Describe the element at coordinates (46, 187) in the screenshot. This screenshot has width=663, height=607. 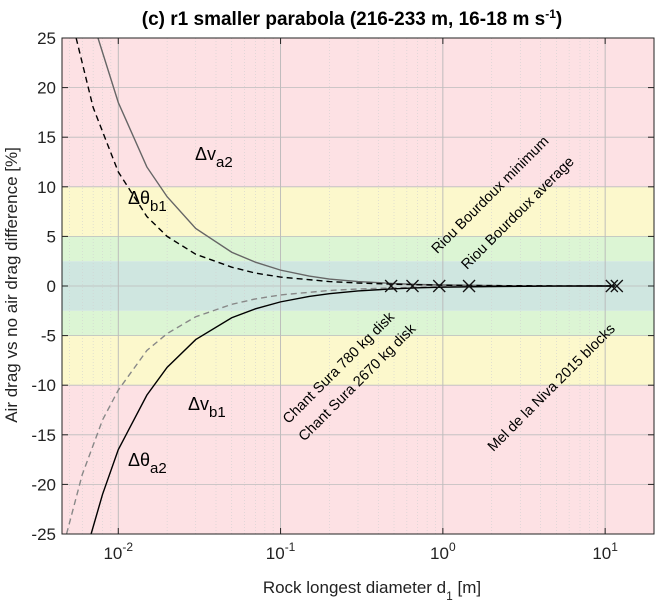
I see `y-tick-label: 10` at that location.